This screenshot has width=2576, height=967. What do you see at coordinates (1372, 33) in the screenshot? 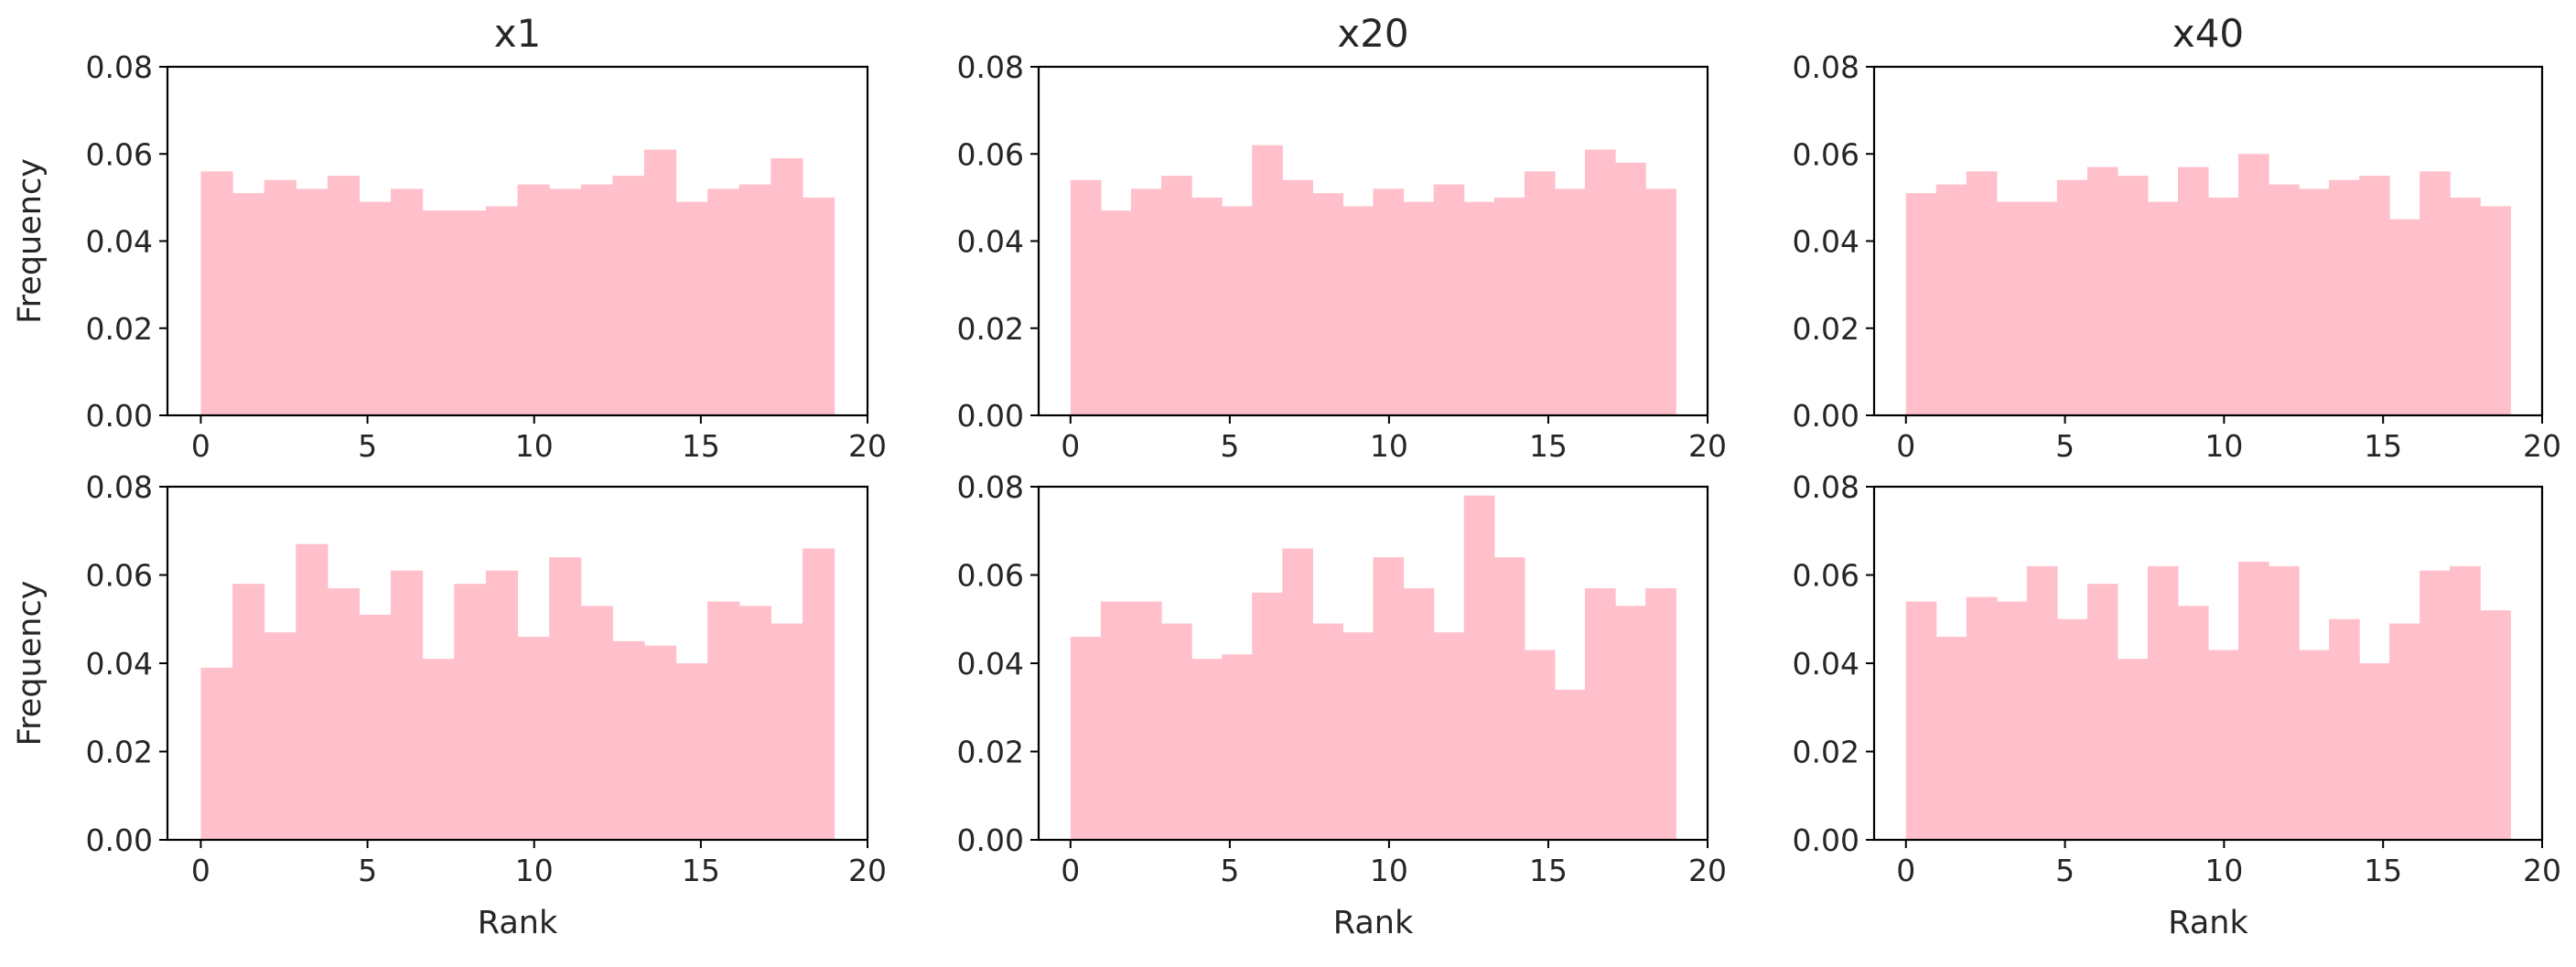
I see `panel-title: x20` at bounding box center [1372, 33].